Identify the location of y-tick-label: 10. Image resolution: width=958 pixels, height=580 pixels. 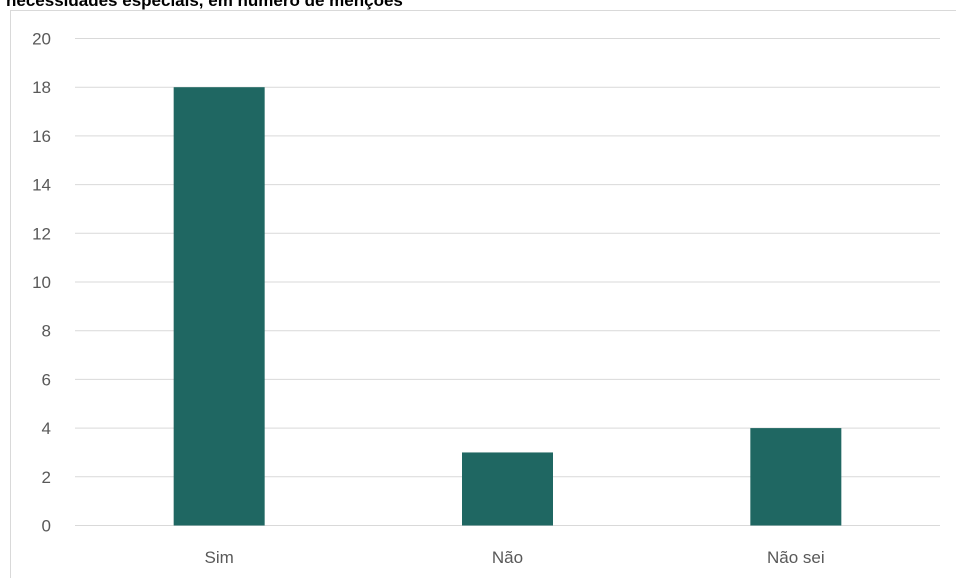
(41, 282).